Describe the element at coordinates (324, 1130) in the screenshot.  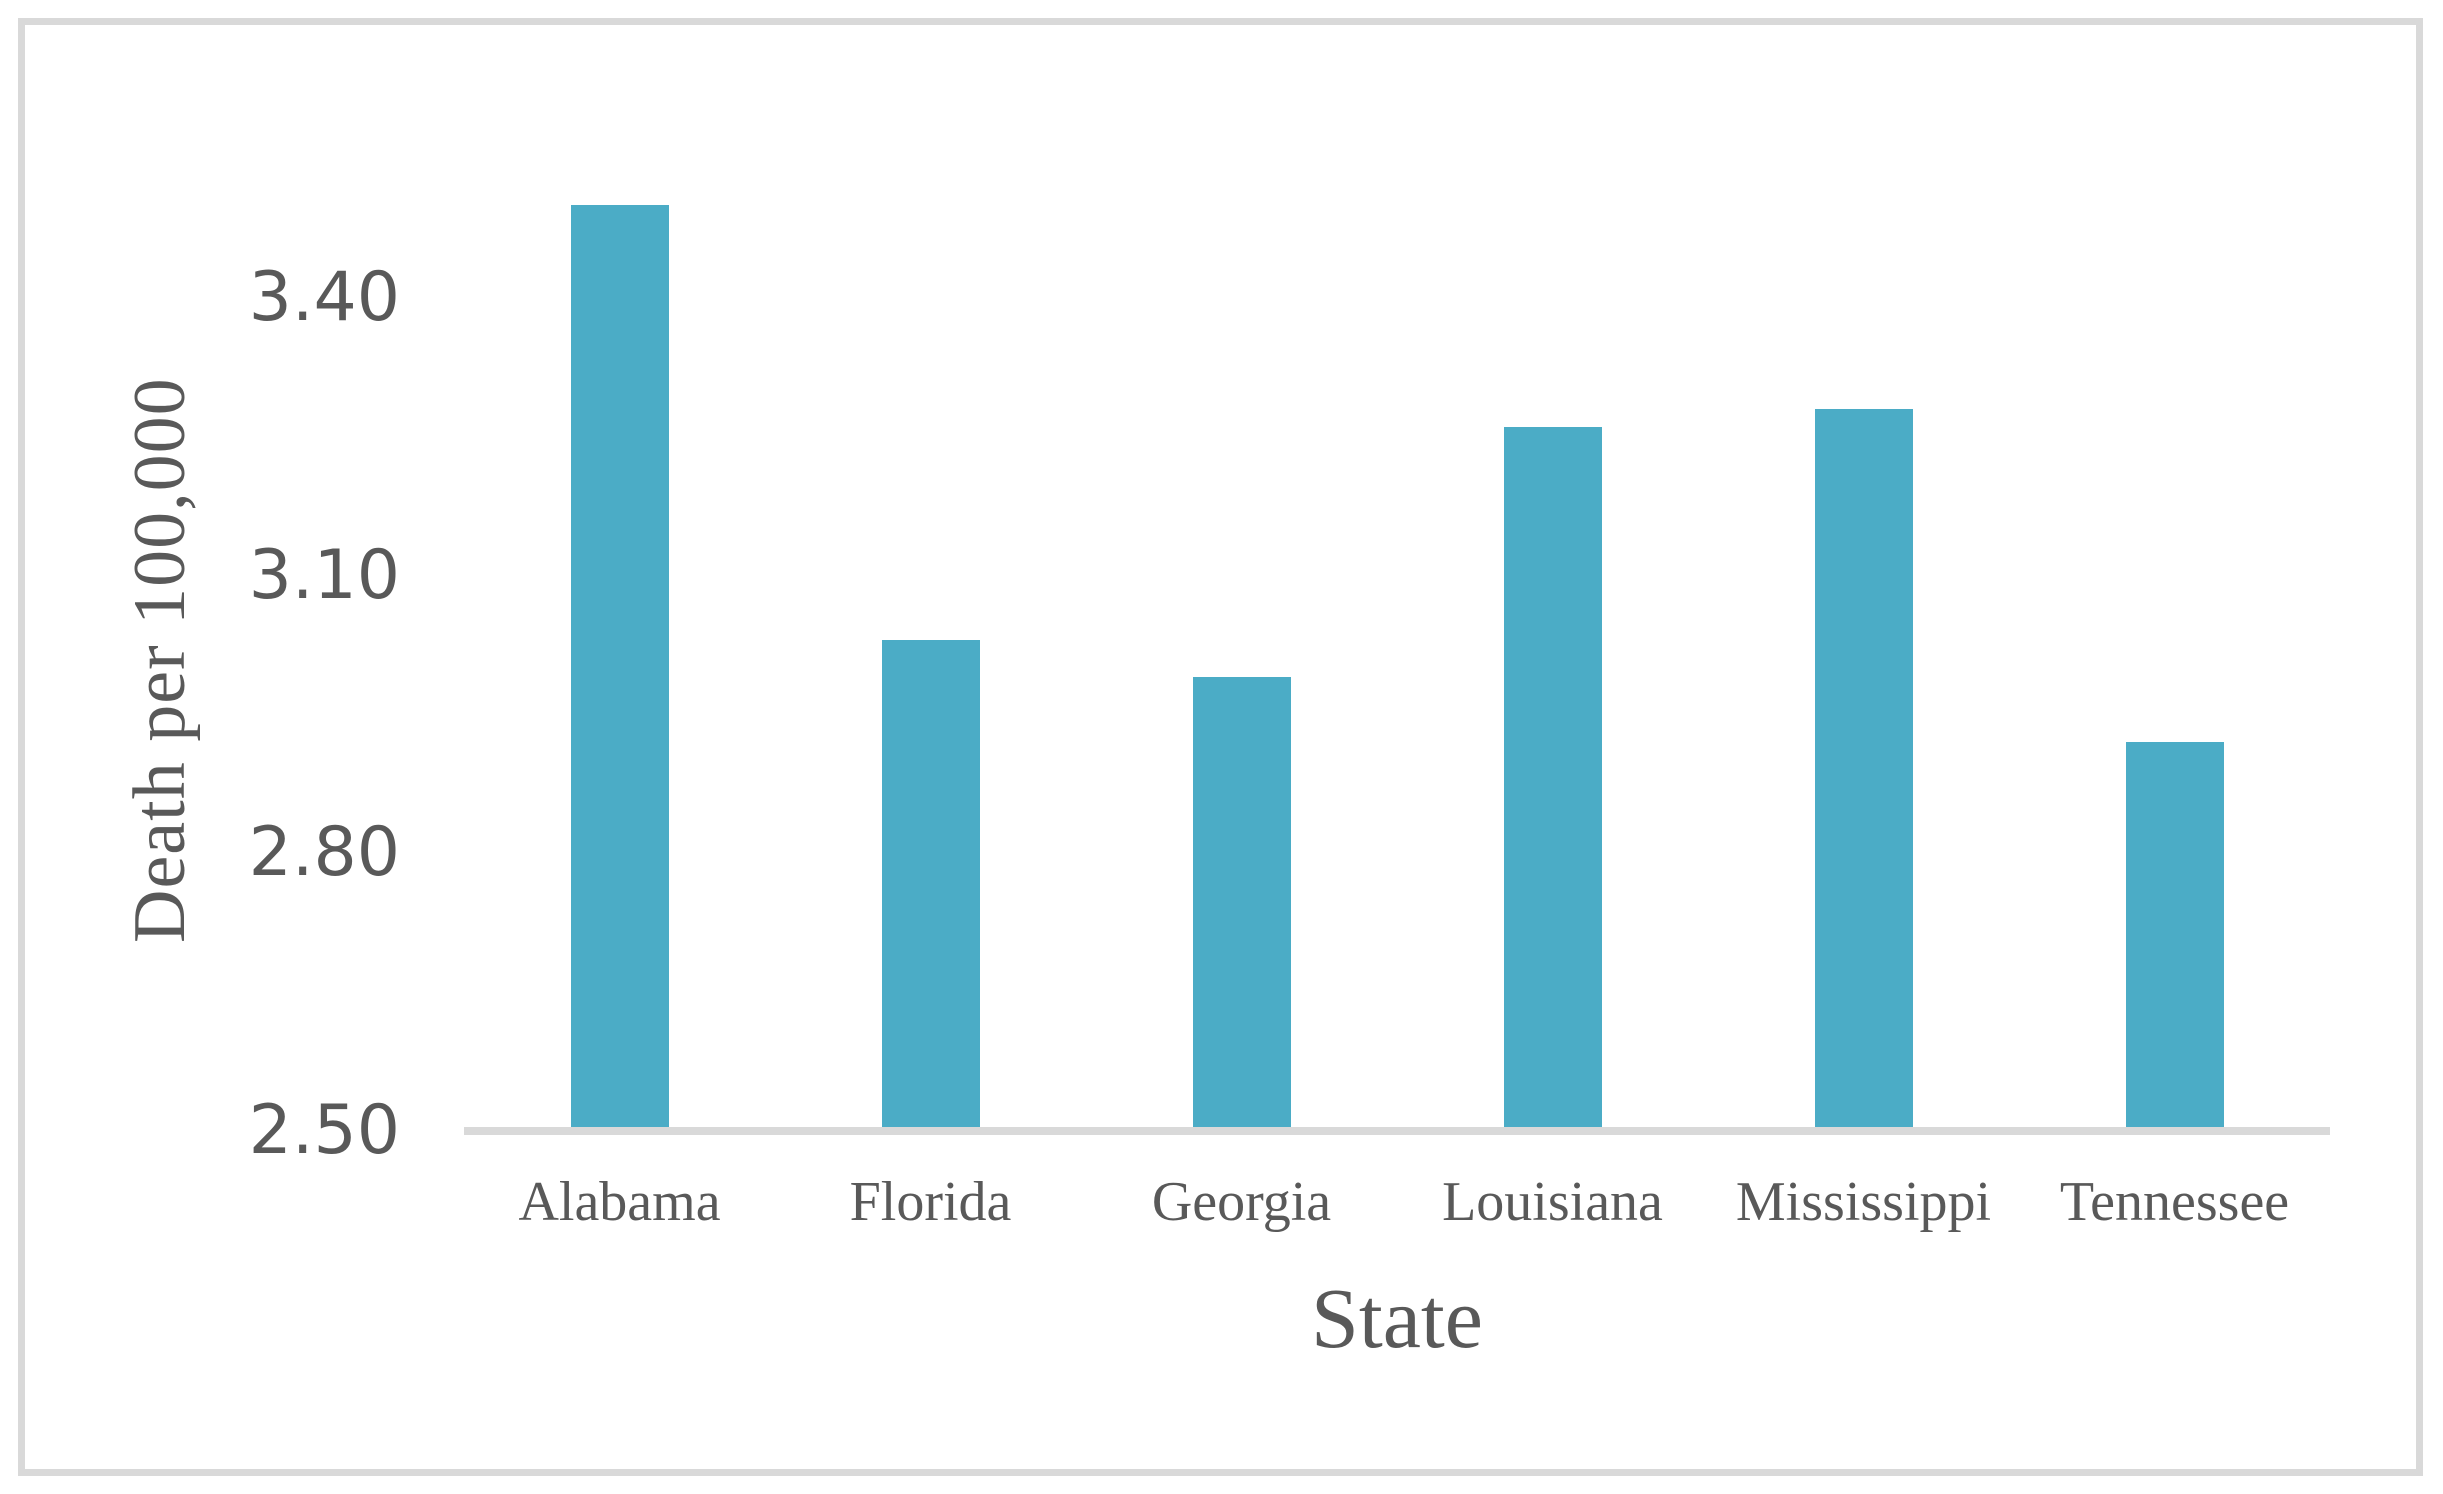
I see `y-tick-label-2.50: 2.50` at that location.